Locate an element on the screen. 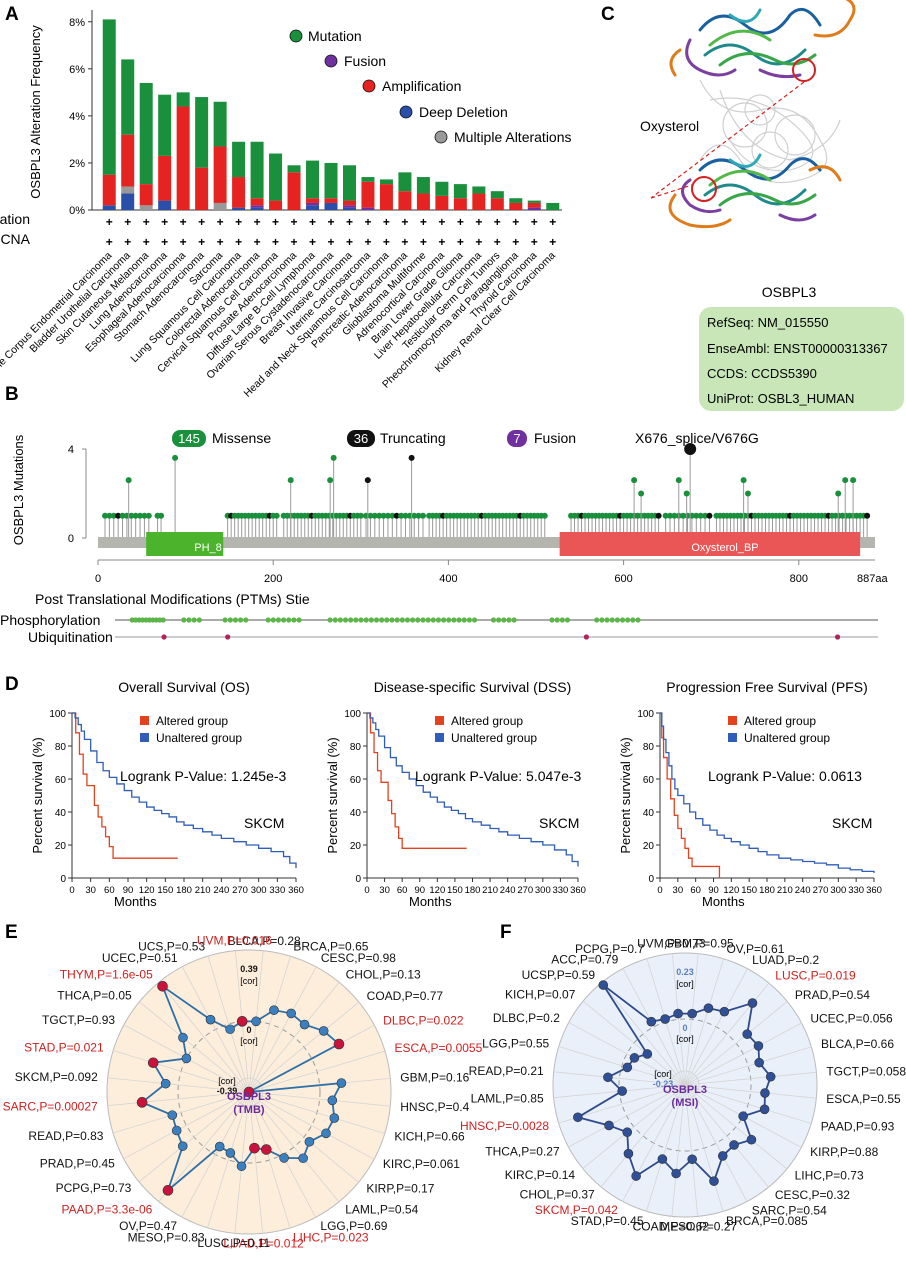 The height and width of the screenshot is (1263, 906). surv-x-tick-label: 120 is located at coordinates (147, 890).